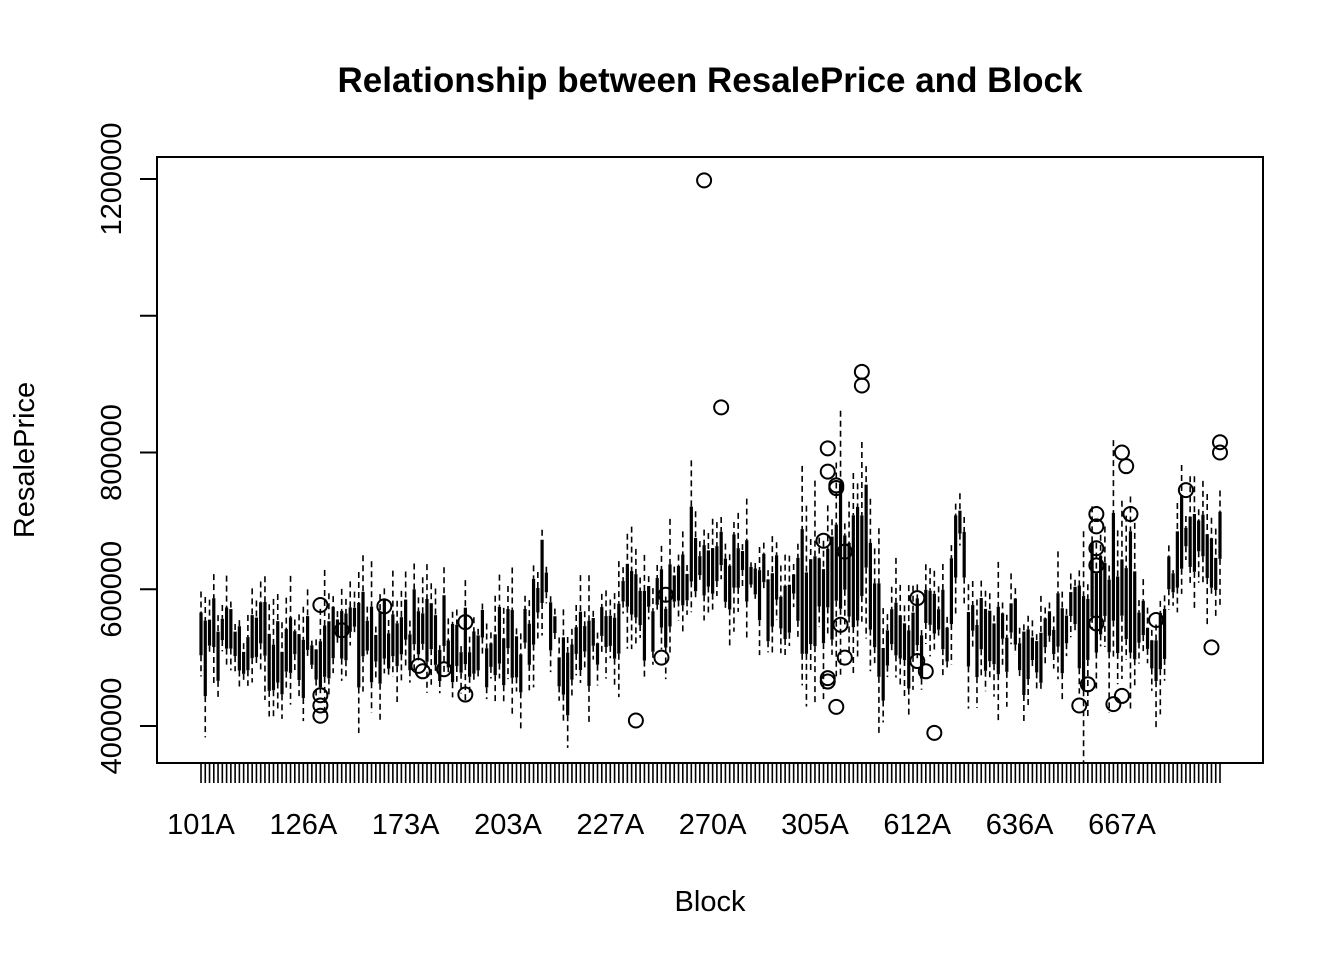  Describe the element at coordinates (112, 589) in the screenshot. I see `y-tick-label: 600000` at that location.